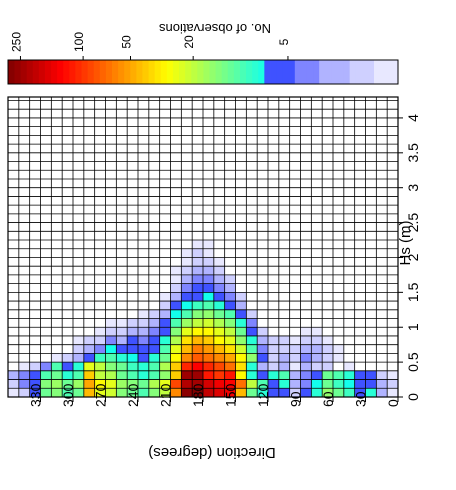  What do you see at coordinates (263, 395) in the screenshot?
I see `y-tick-label: 120` at bounding box center [263, 395].